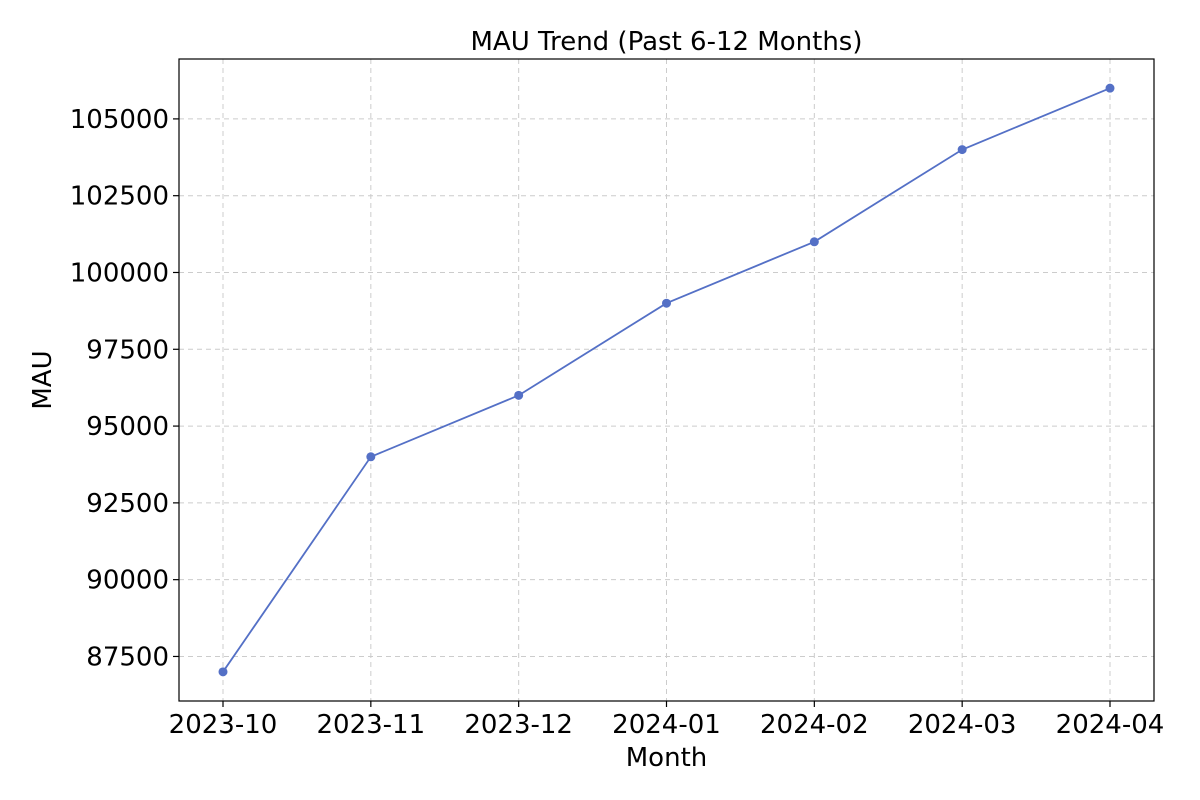  I want to click on y-tick-label: 92500, so click(127, 504).